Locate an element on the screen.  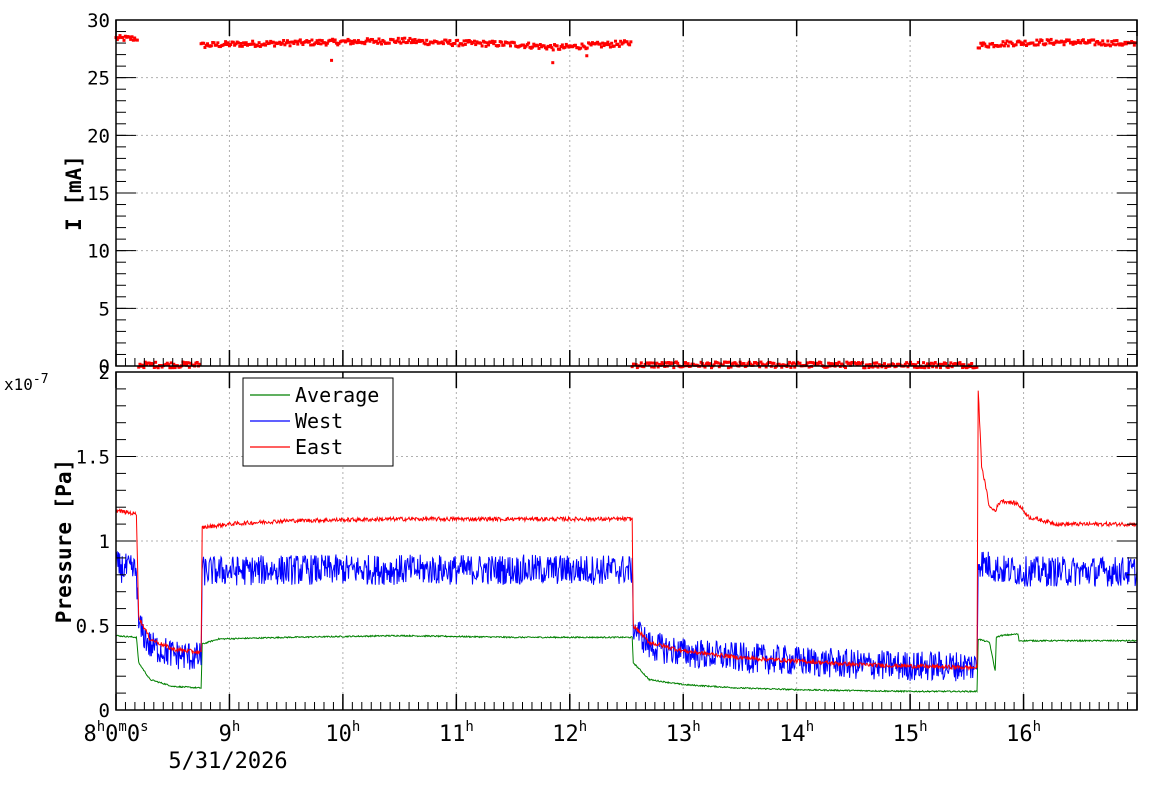
y-tick-label: 30 is located at coordinates (98, 21).